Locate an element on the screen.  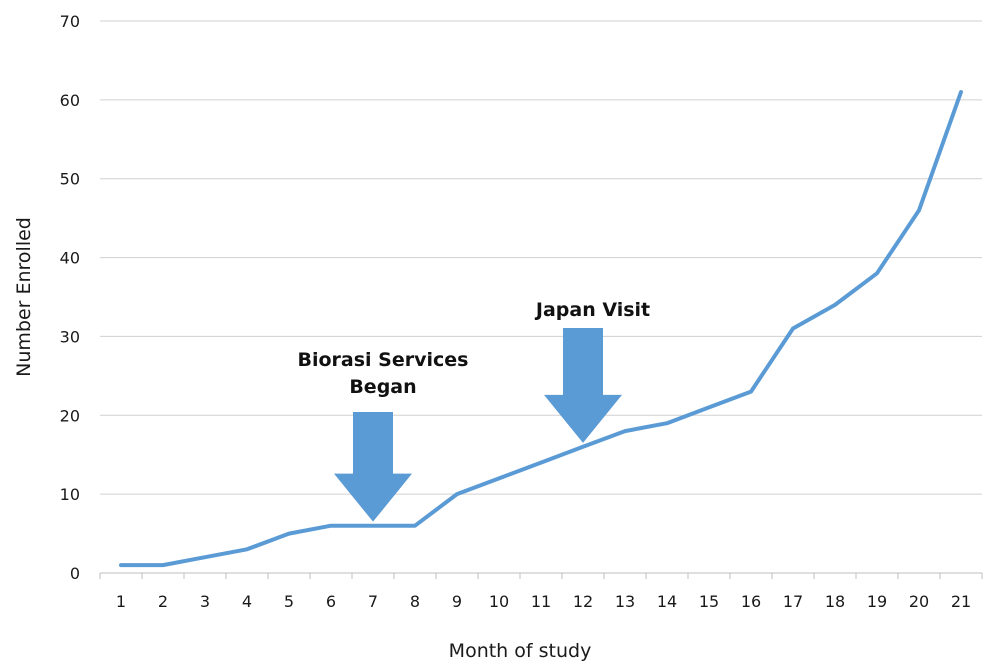
x-tick-label-2: 2 is located at coordinates (163, 601).